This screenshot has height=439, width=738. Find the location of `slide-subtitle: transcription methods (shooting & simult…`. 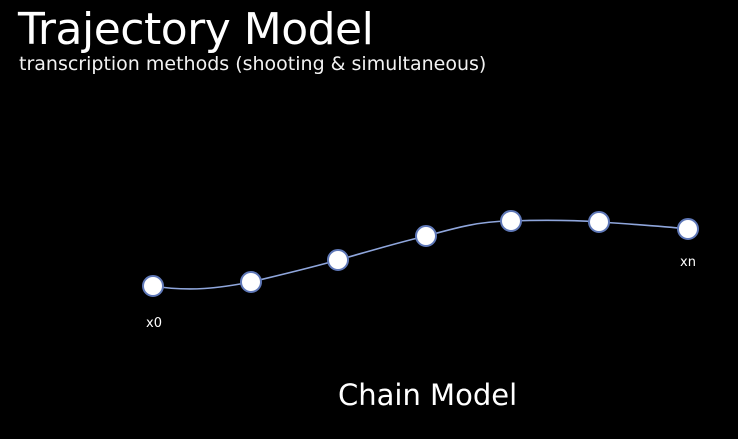

slide-subtitle: transcription methods (shooting & simult… is located at coordinates (253, 64).